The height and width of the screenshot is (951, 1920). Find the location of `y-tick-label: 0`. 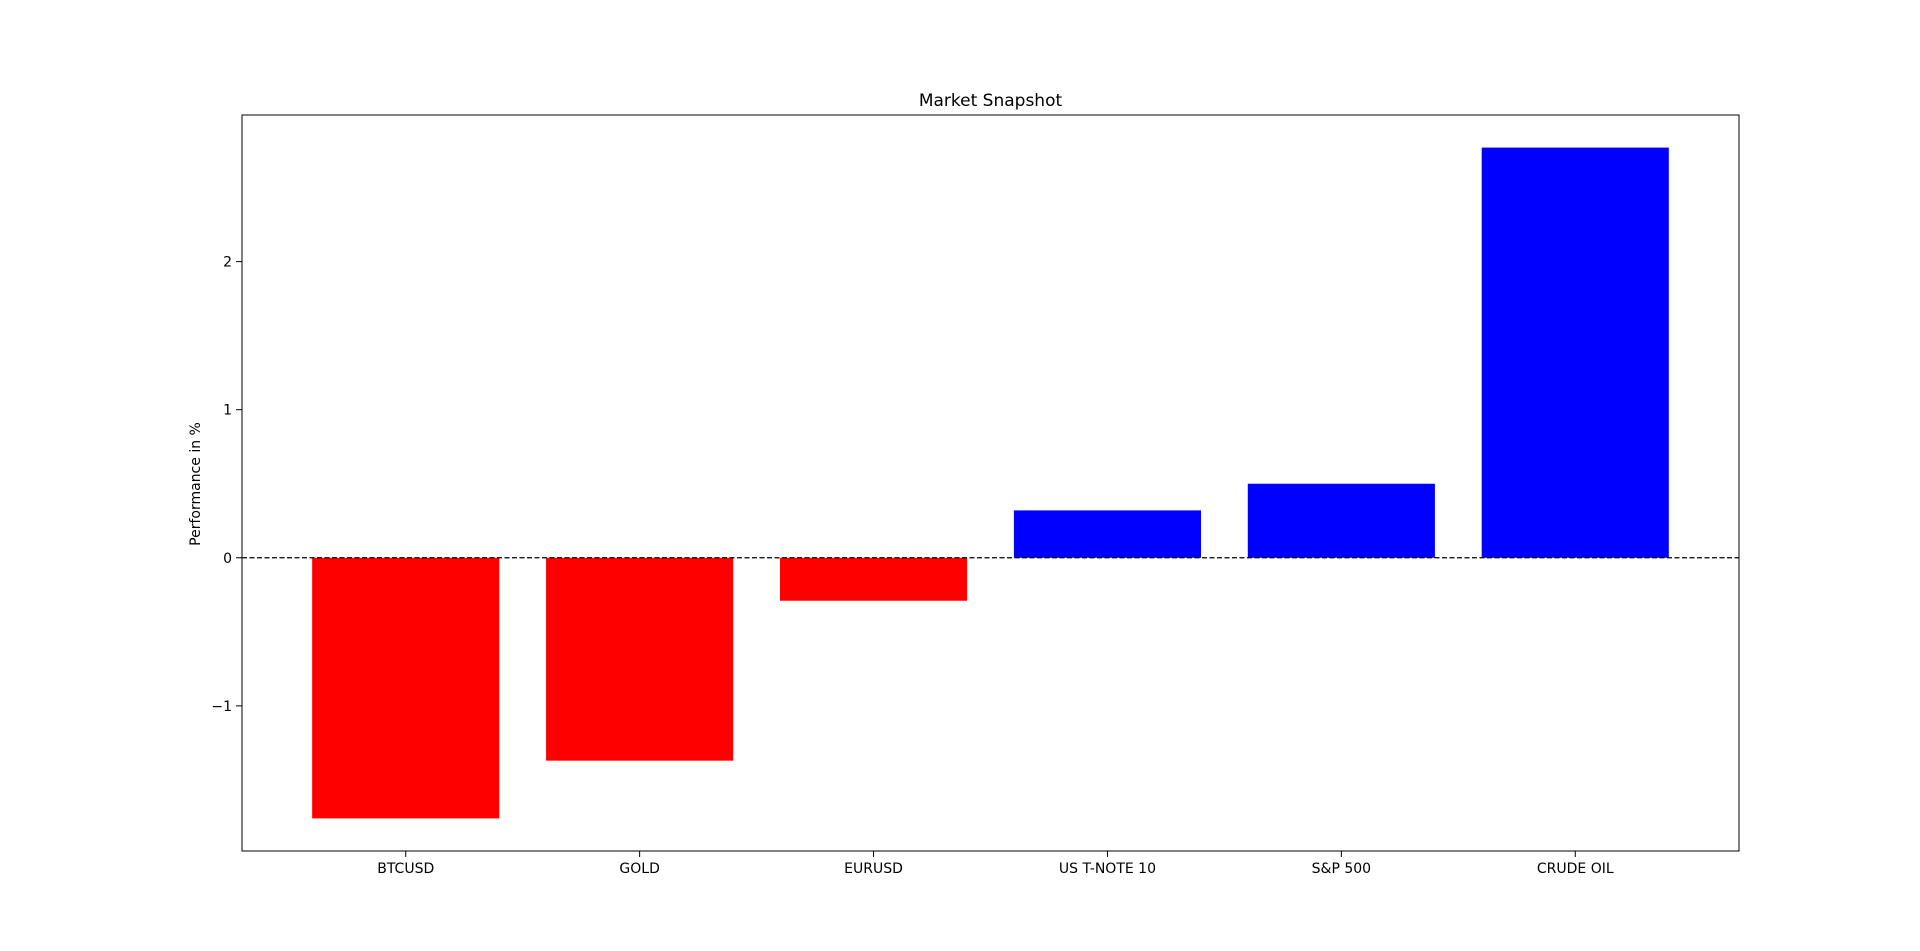

y-tick-label: 0 is located at coordinates (227, 559).